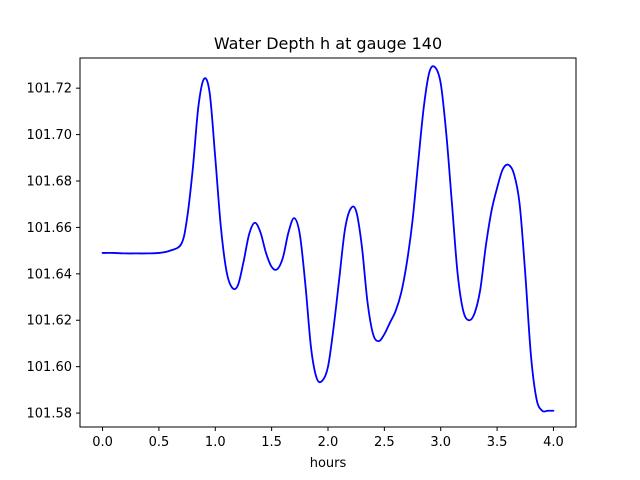 Image resolution: width=640 pixels, height=480 pixels. What do you see at coordinates (50, 274) in the screenshot?
I see `y-tick-label: 101.64` at bounding box center [50, 274].